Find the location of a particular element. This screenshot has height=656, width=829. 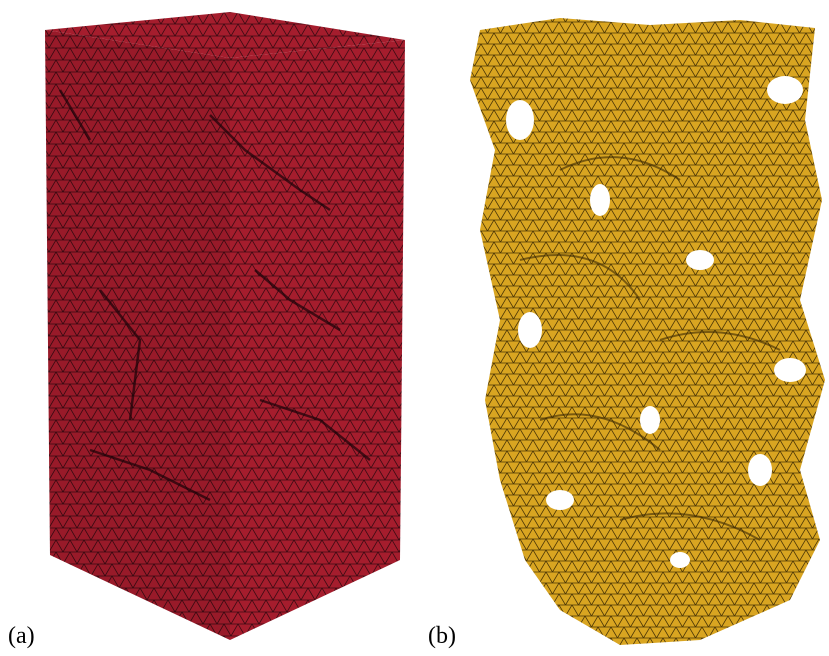

panel-label: (b) is located at coordinates (442, 636).